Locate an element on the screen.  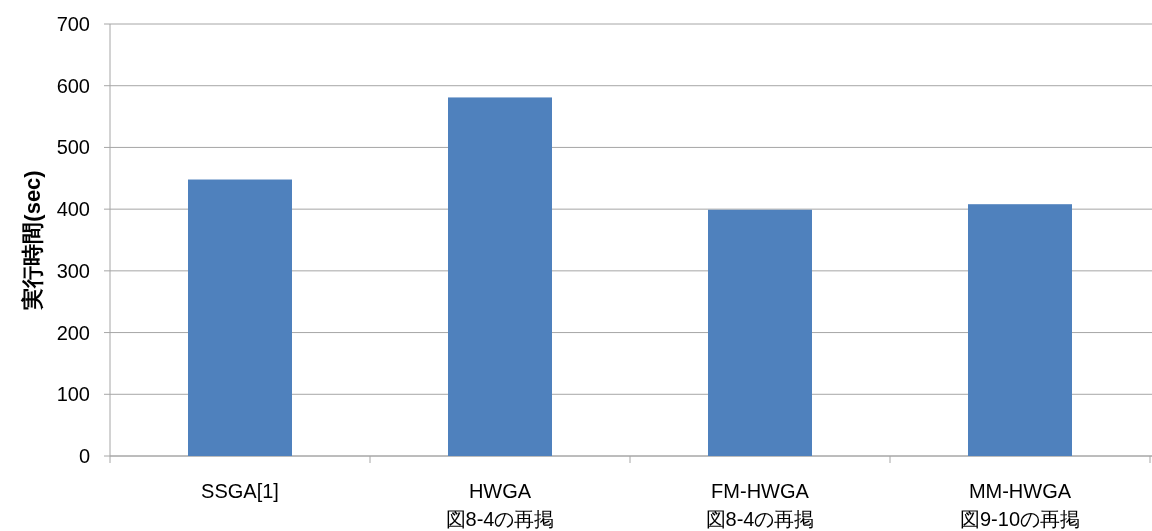
x-tick-label: MM-HWGA 図9-10の再掲 is located at coordinates (1020, 505).